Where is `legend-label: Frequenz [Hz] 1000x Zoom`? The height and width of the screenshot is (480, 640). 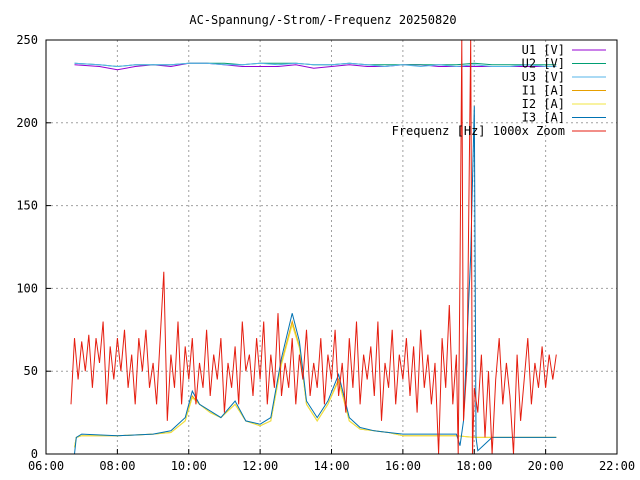
legend-label: Frequenz [Hz] 1000x Zoom is located at coordinates (478, 131).